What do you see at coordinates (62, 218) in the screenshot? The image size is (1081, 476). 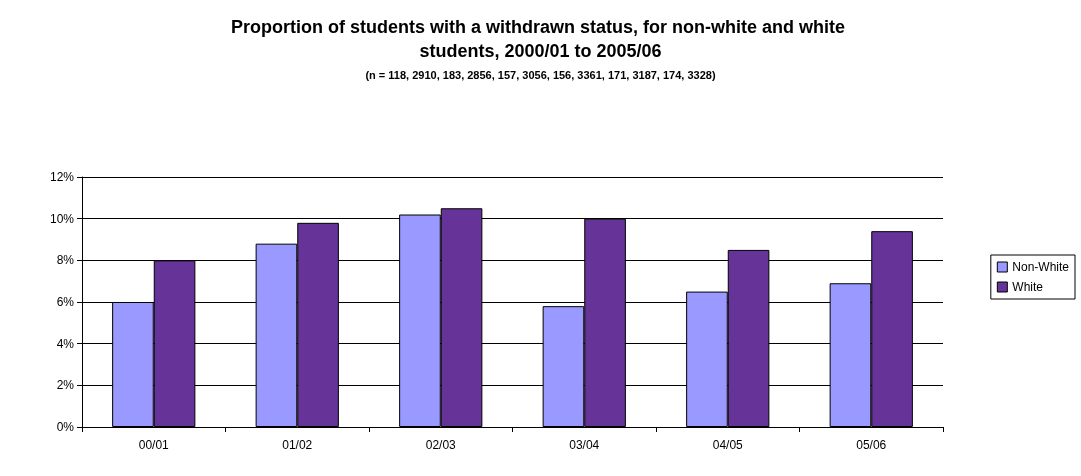 I see `y-tick-label: 10%` at bounding box center [62, 218].